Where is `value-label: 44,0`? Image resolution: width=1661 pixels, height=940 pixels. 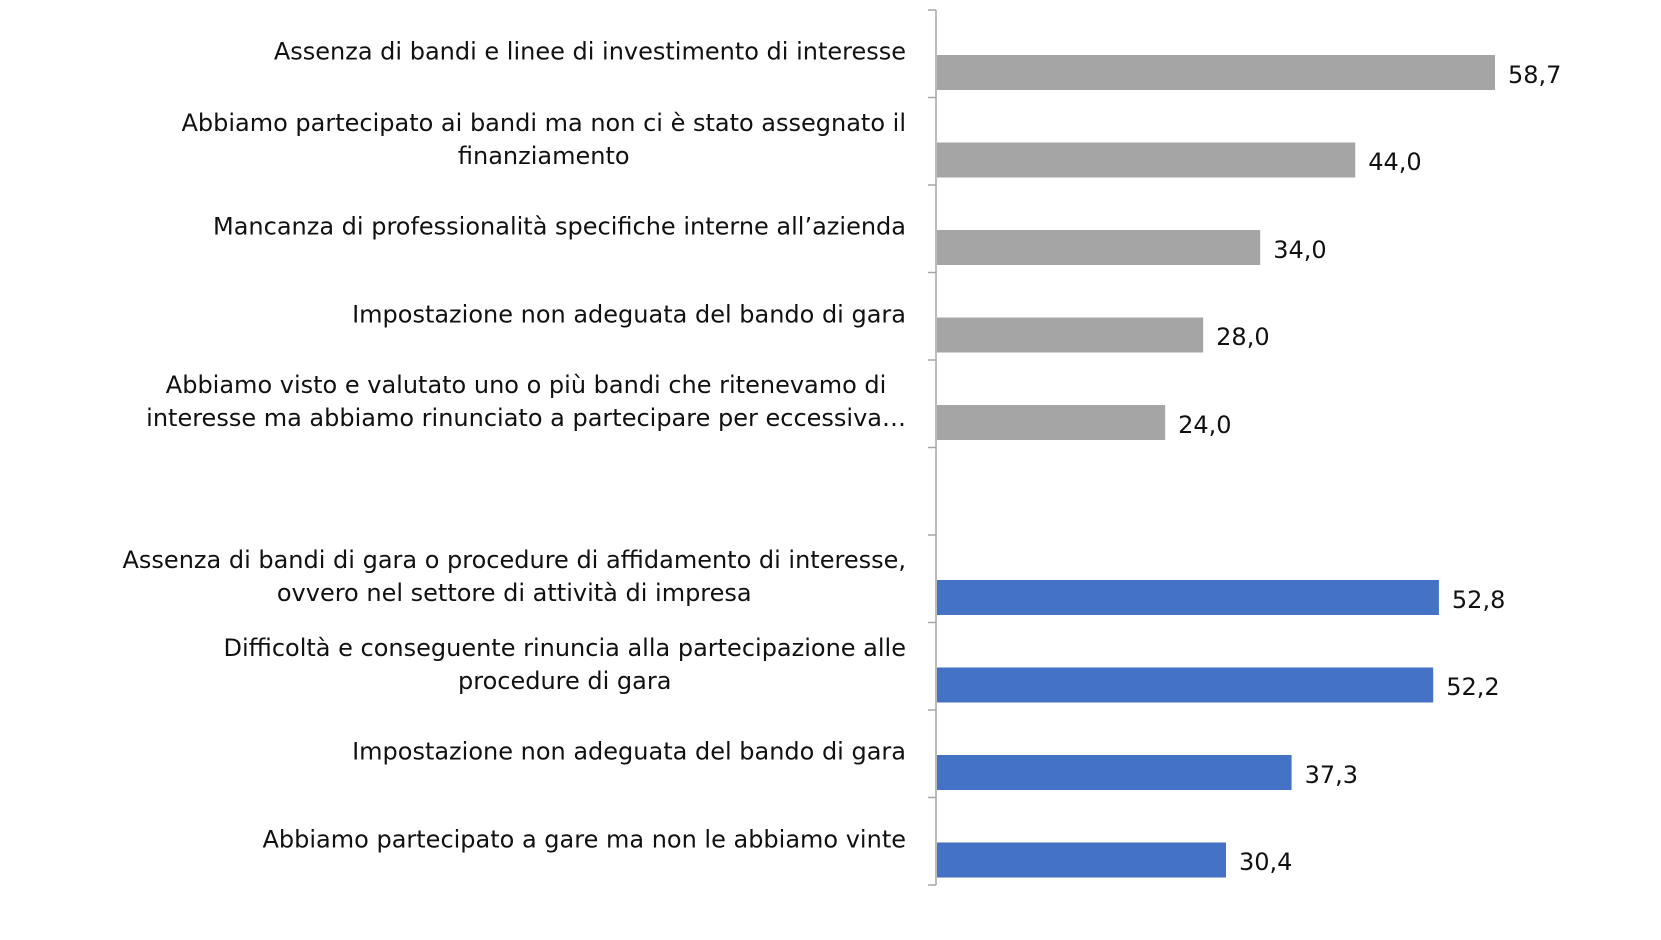
value-label: 44,0 is located at coordinates (1395, 162).